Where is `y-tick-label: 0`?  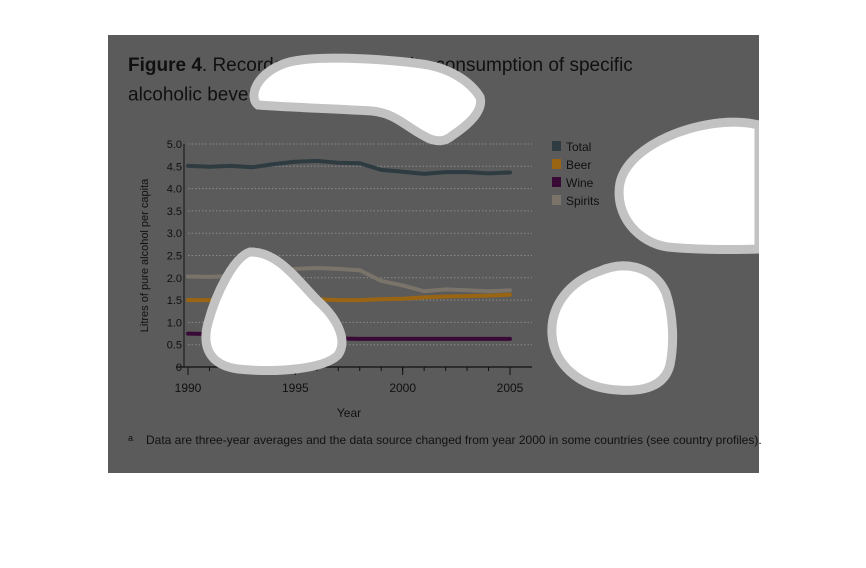
y-tick-label: 0 is located at coordinates (179, 368).